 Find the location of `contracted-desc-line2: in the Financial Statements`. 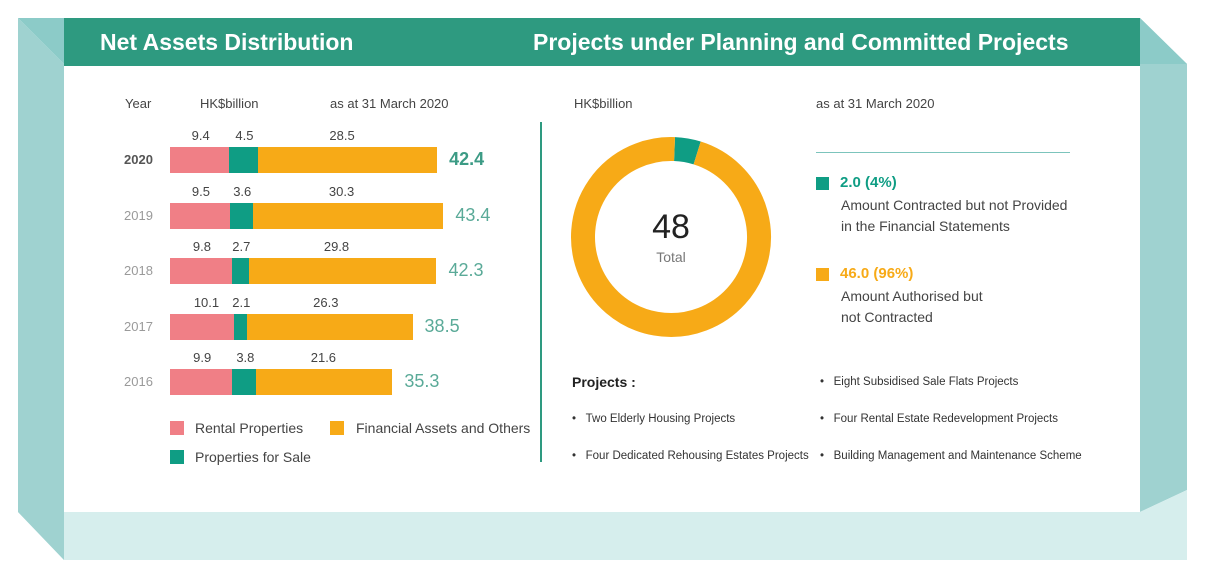

contracted-desc-line2: in the Financial Statements is located at coordinates (925, 226).